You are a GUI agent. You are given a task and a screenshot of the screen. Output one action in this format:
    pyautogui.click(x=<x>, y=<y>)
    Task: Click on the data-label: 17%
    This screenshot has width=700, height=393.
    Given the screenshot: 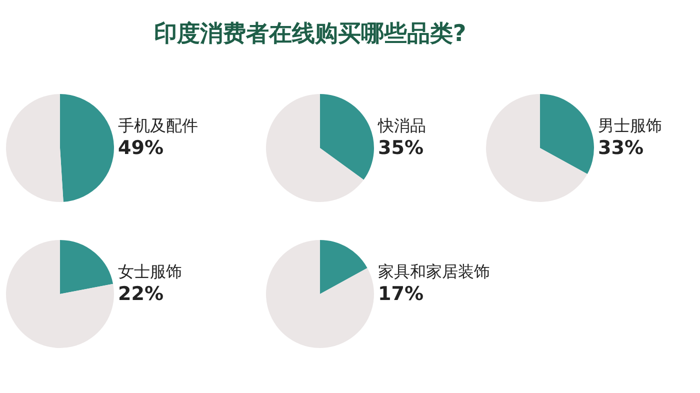 What is the action you would take?
    pyautogui.click(x=401, y=294)
    